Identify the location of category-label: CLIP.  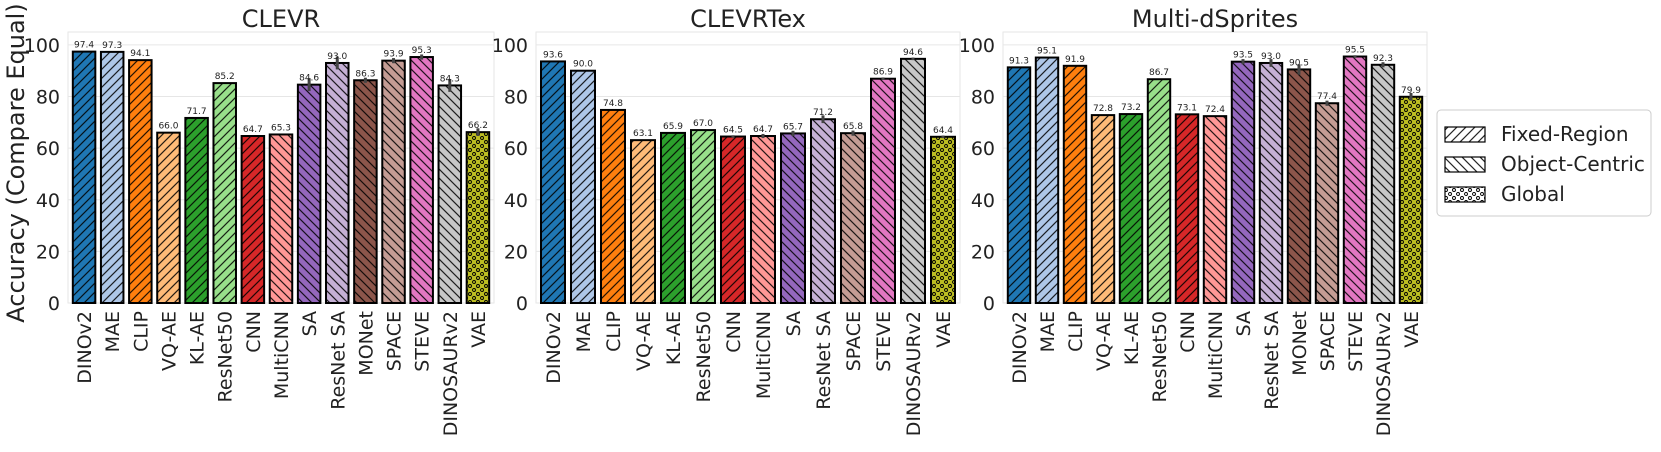
(614, 331).